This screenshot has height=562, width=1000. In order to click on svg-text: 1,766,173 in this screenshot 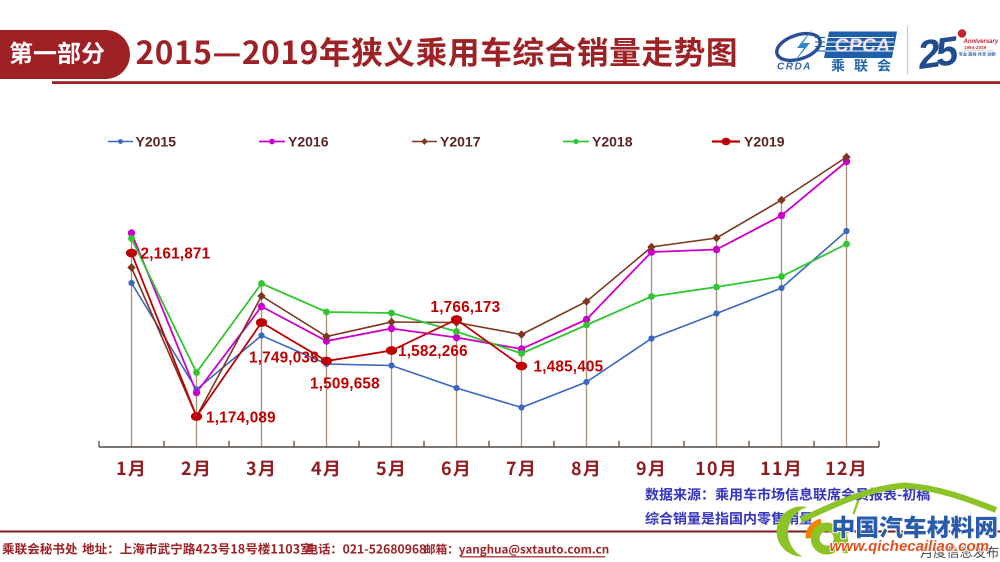, I will do `click(466, 307)`.